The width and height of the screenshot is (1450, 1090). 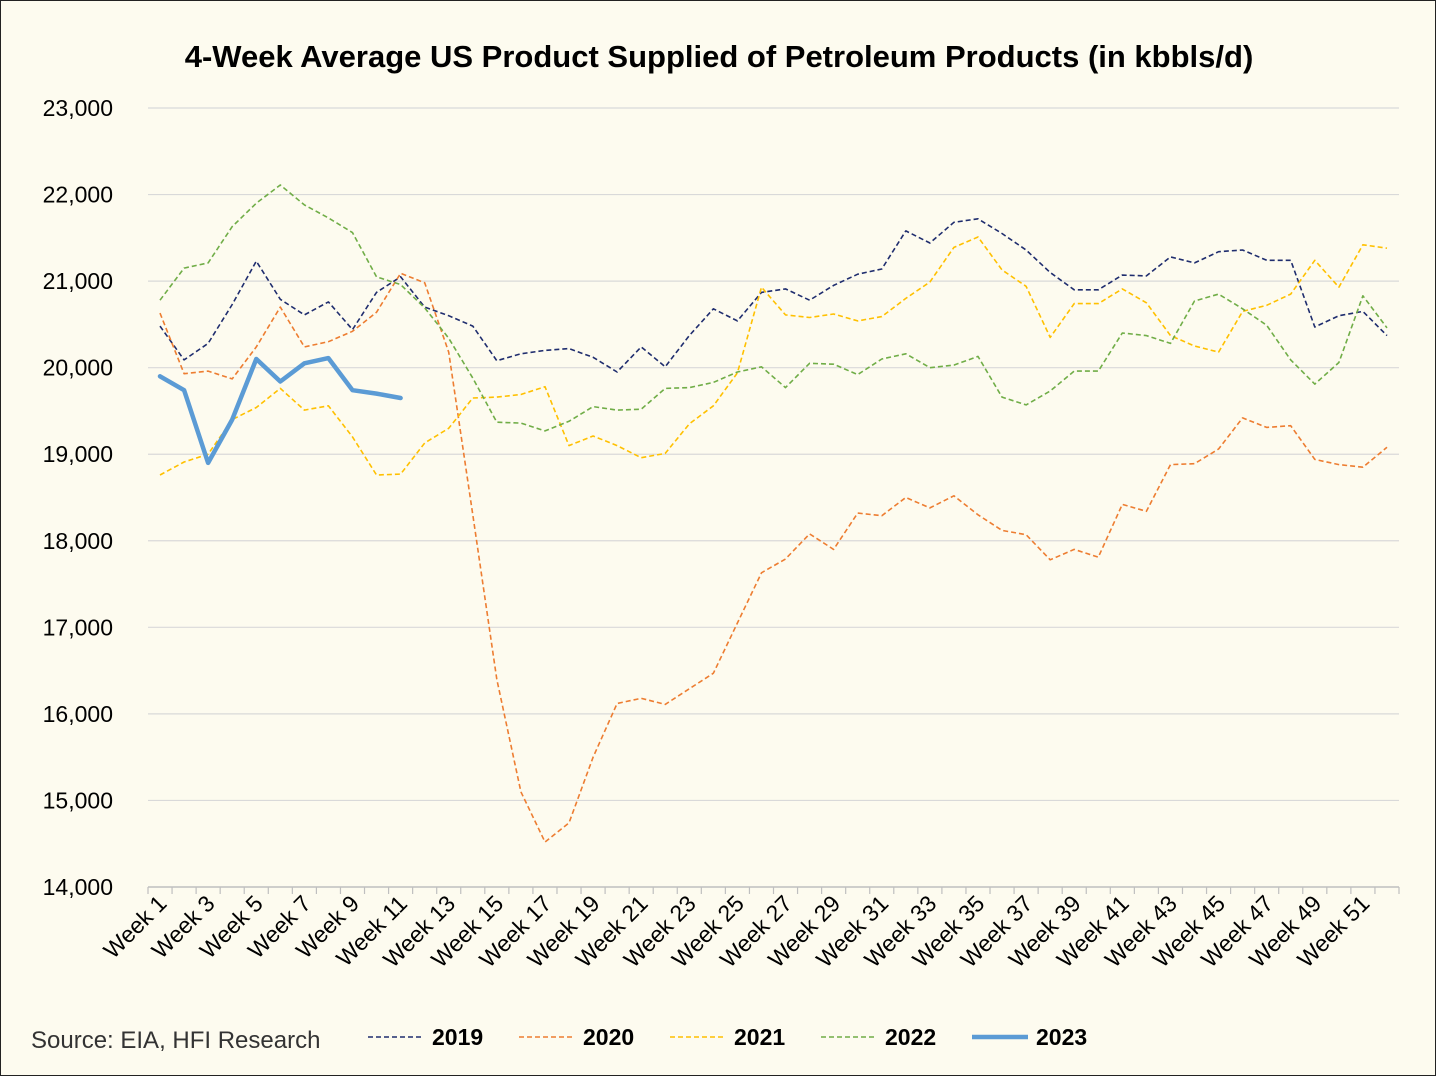 What do you see at coordinates (78, 887) in the screenshot?
I see `y-tick-label: 14,000` at bounding box center [78, 887].